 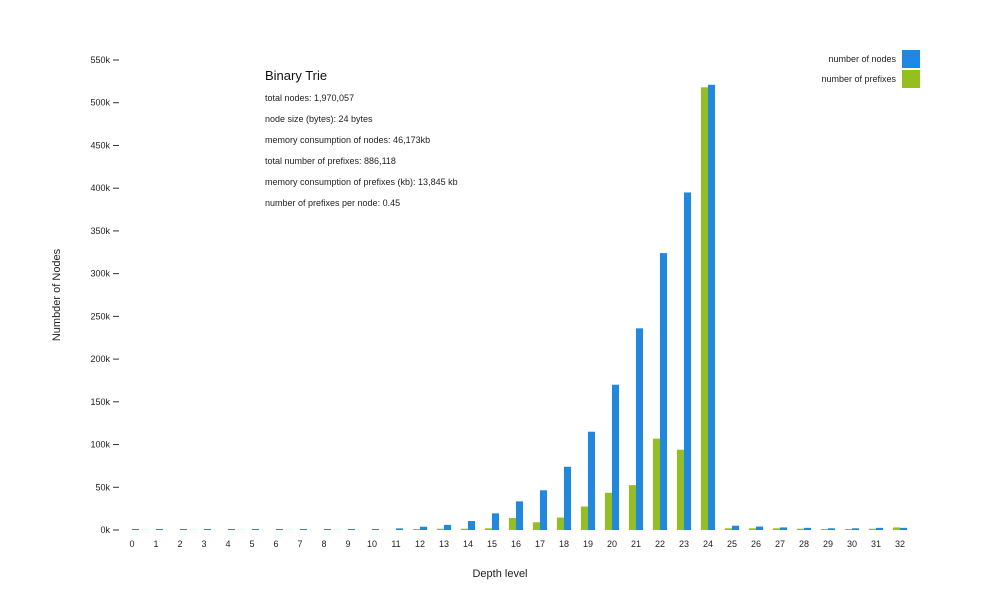 What do you see at coordinates (105, 530) in the screenshot?
I see `y-tick-label: 0k` at bounding box center [105, 530].